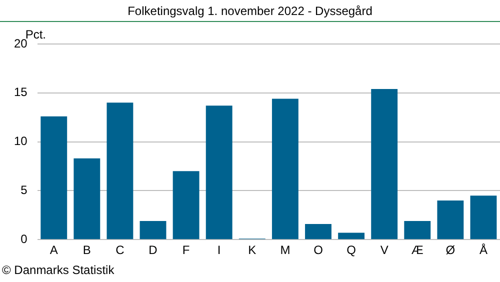  I want to click on x-tick-label: C, so click(120, 250).